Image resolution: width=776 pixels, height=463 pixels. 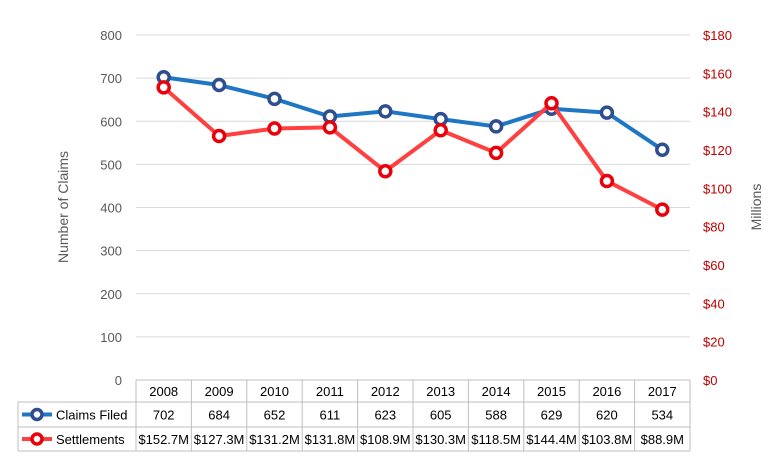 I want to click on settlements-data-label: $131.2M, so click(x=274, y=439).